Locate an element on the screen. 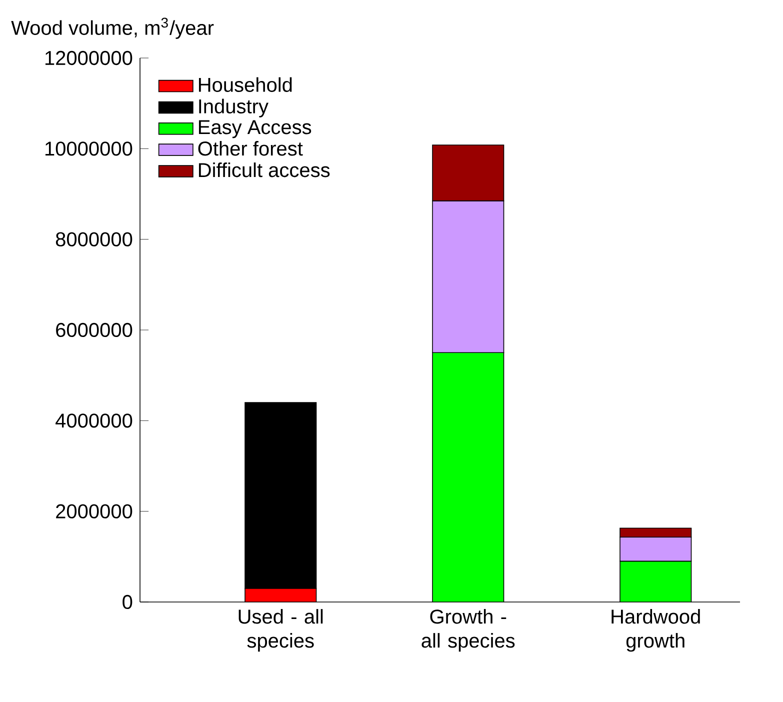 The height and width of the screenshot is (702, 783). y-tick-label: 10000000 is located at coordinates (88, 149).